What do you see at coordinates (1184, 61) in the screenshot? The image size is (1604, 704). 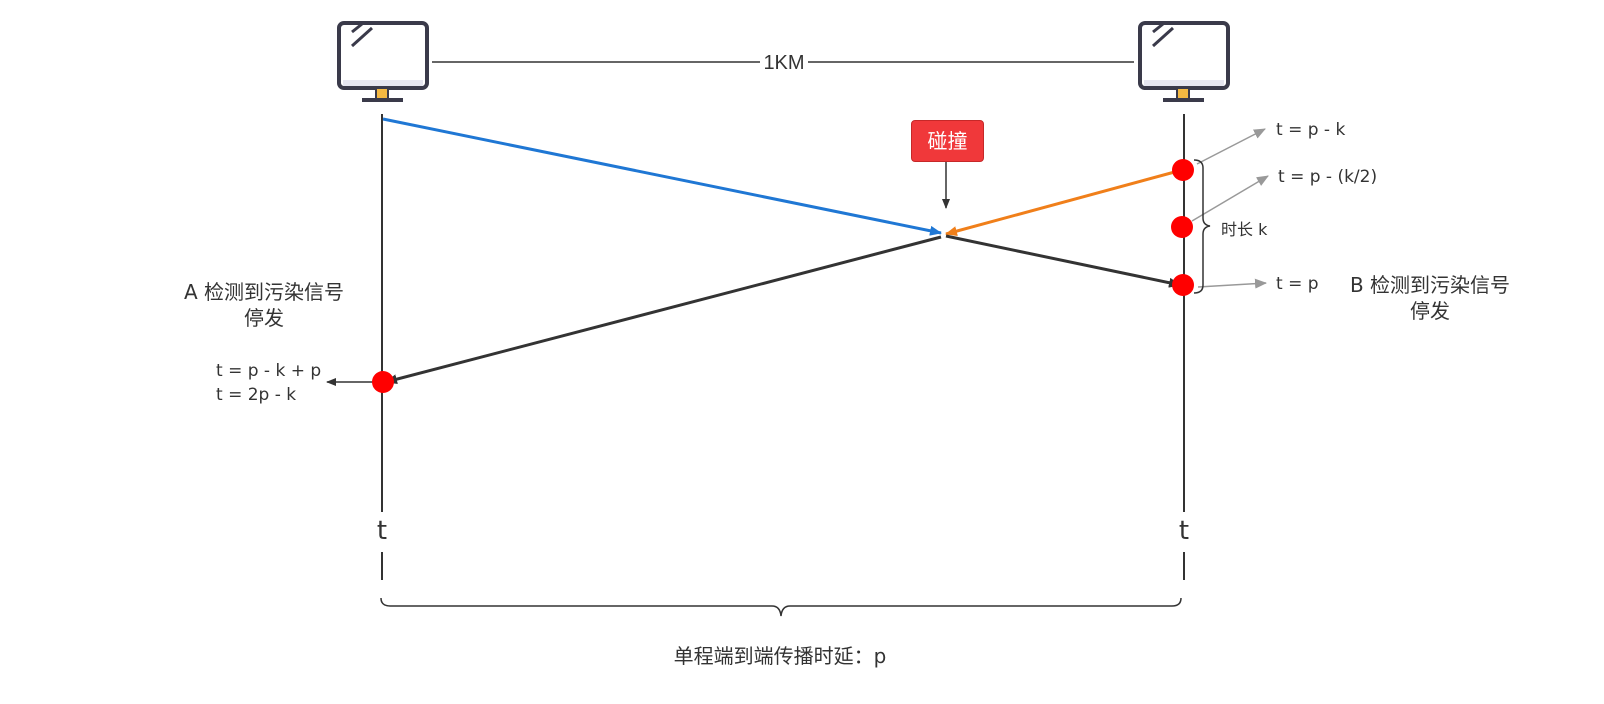 I see `host-b-monitor-icon` at bounding box center [1184, 61].